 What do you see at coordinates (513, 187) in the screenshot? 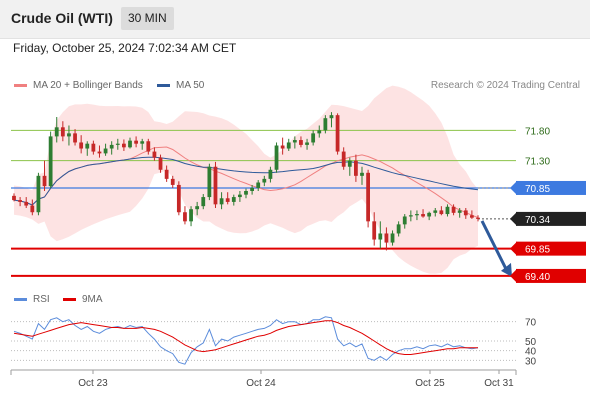
I see `level-label-tip-70.85` at bounding box center [513, 187].